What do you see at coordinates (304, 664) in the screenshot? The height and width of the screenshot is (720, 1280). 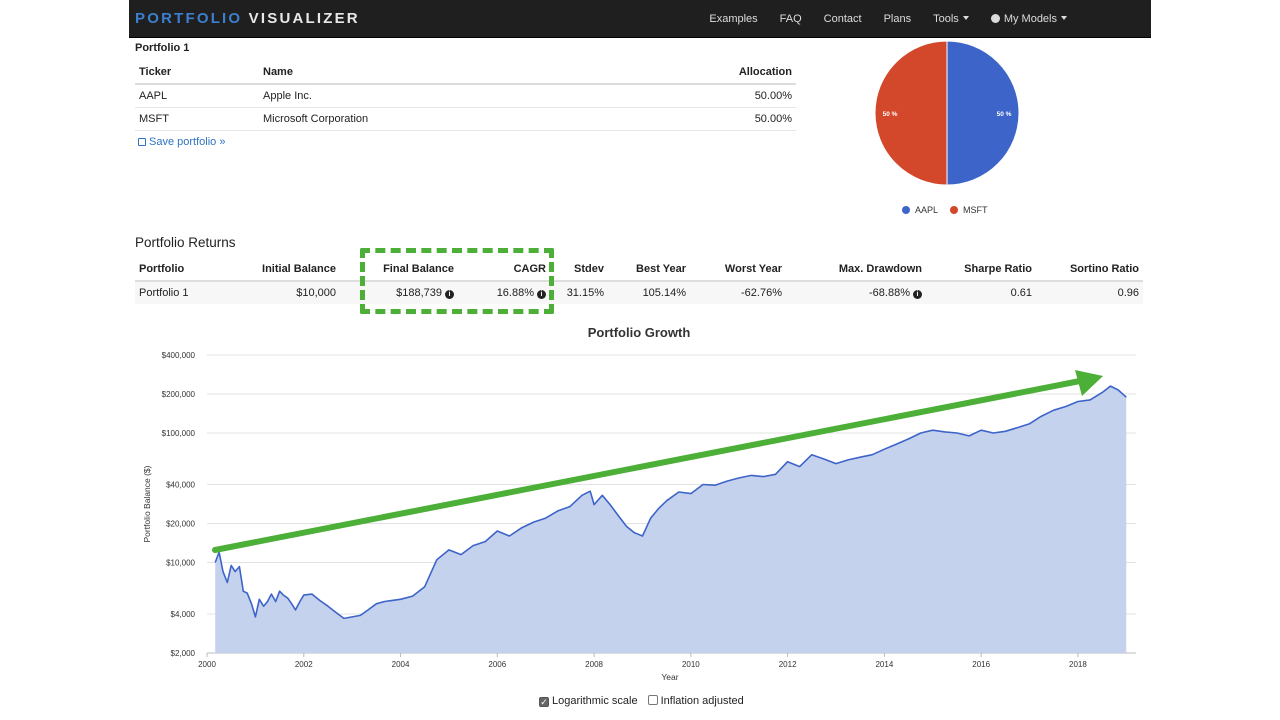 I see `x-tick-label: 2002` at bounding box center [304, 664].